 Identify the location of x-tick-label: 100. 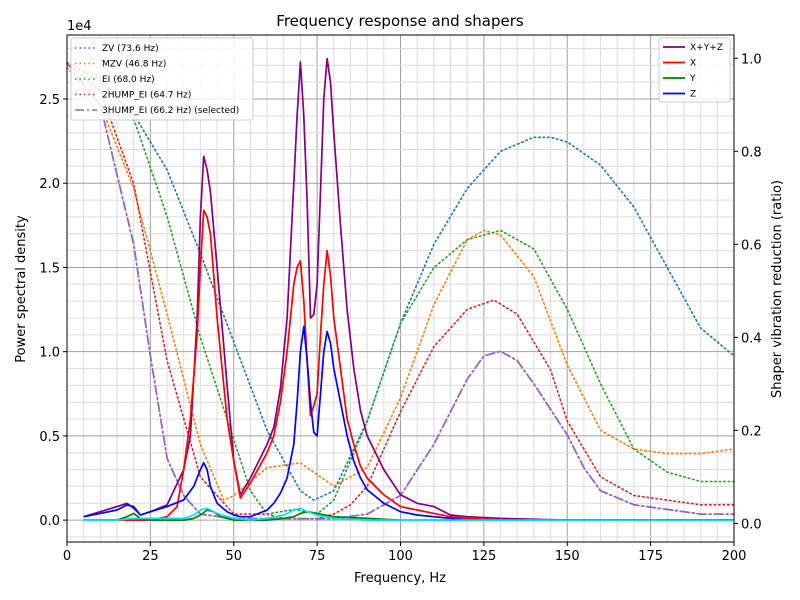
(400, 556).